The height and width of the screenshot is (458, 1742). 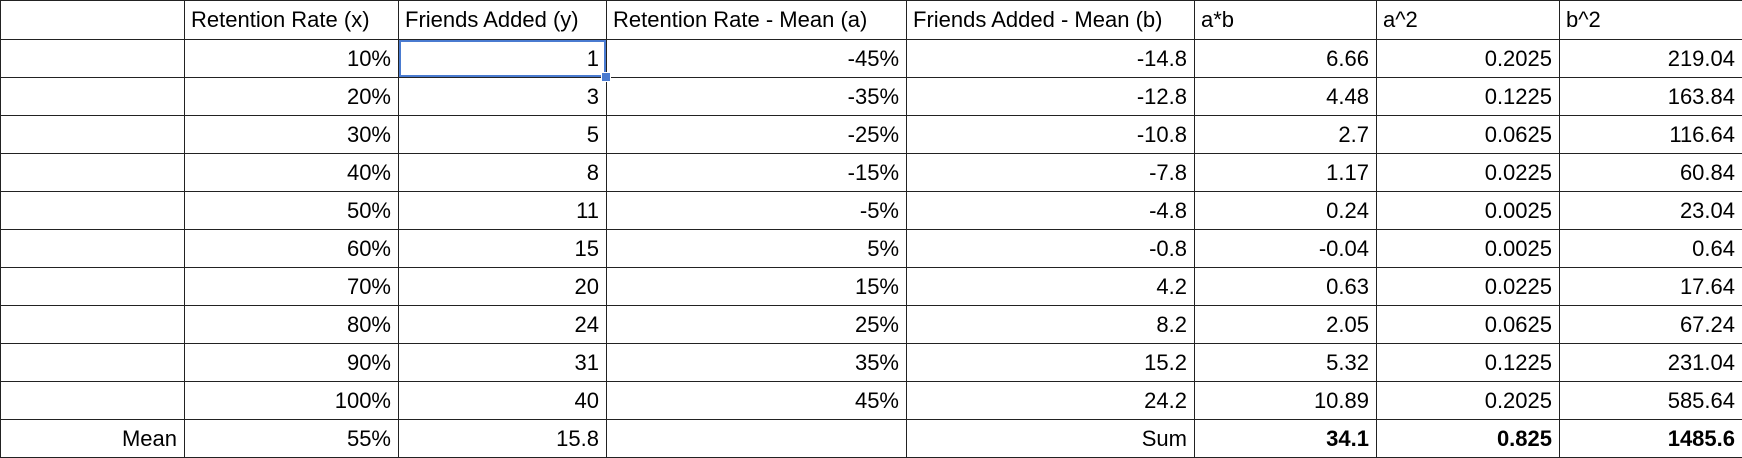 I want to click on cell: 31, so click(x=502, y=362).